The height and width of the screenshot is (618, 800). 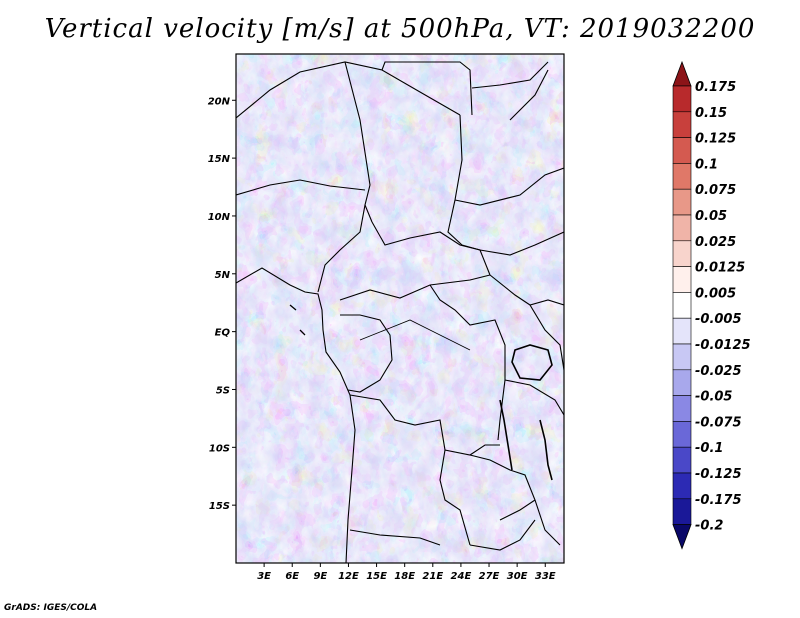 What do you see at coordinates (718, 422) in the screenshot?
I see `colorbar-label: -0.075` at bounding box center [718, 422].